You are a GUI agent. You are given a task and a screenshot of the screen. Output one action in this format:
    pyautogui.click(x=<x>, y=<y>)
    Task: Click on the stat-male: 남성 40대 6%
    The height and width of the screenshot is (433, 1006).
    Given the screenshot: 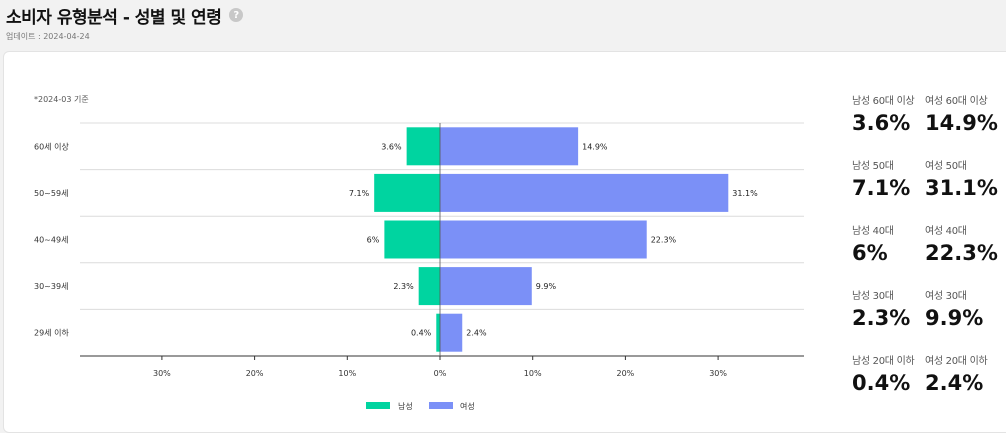 What is the action you would take?
    pyautogui.click(x=888, y=254)
    